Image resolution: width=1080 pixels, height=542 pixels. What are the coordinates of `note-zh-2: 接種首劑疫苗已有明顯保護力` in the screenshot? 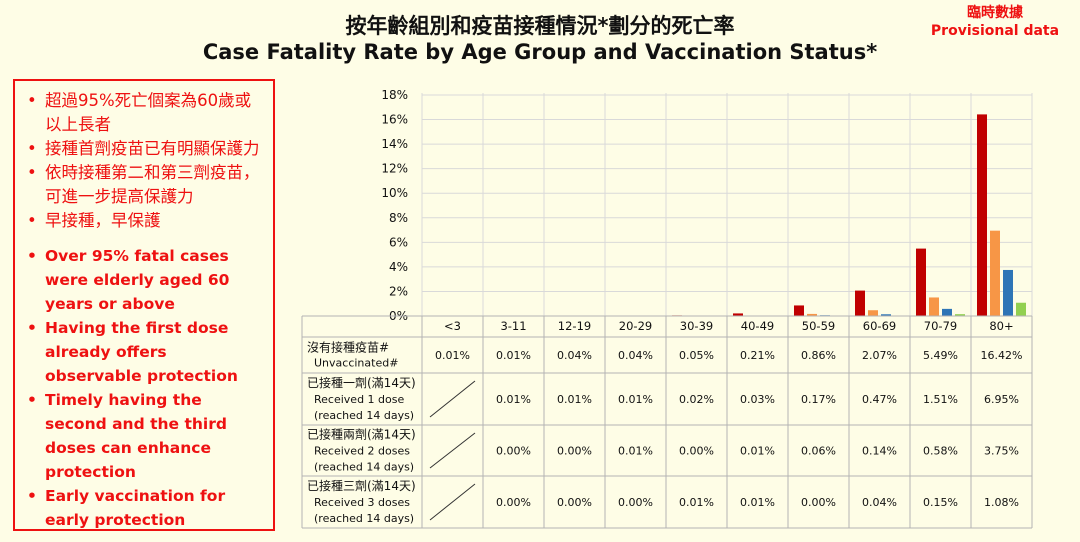 It's located at (145, 149).